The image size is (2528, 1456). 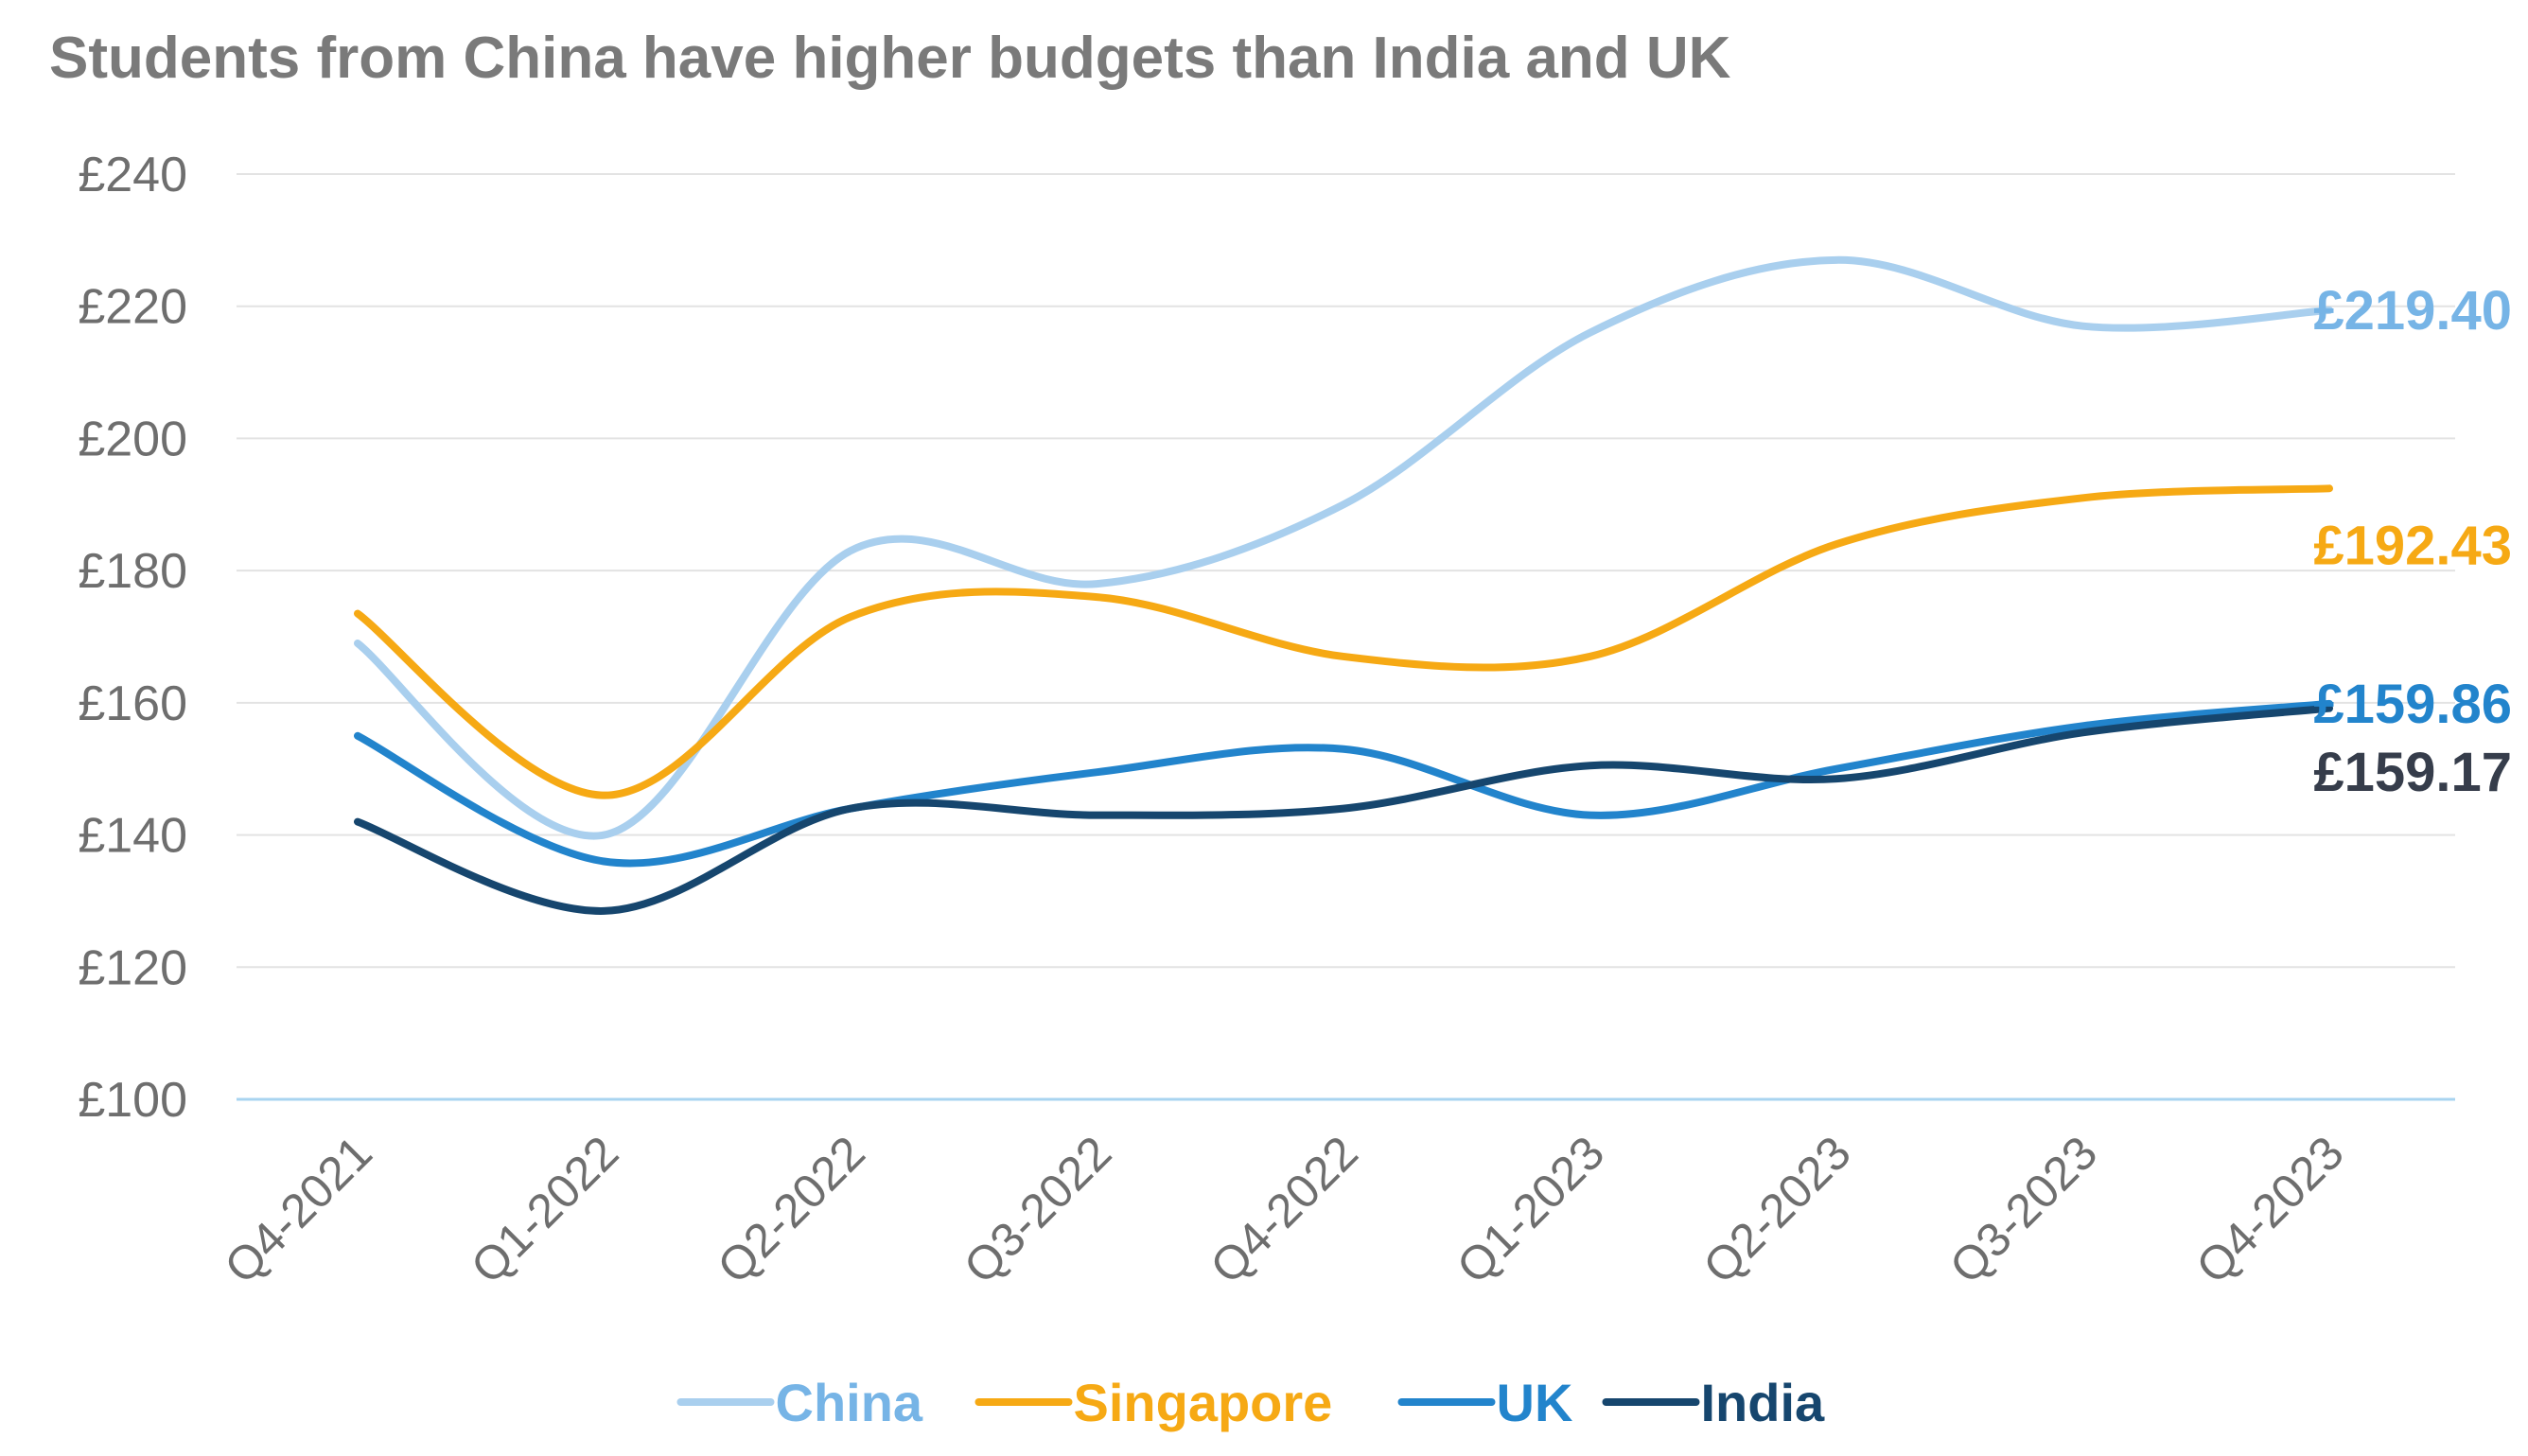 What do you see at coordinates (792, 1209) in the screenshot?
I see `x-tick-label: Q2-2022` at bounding box center [792, 1209].